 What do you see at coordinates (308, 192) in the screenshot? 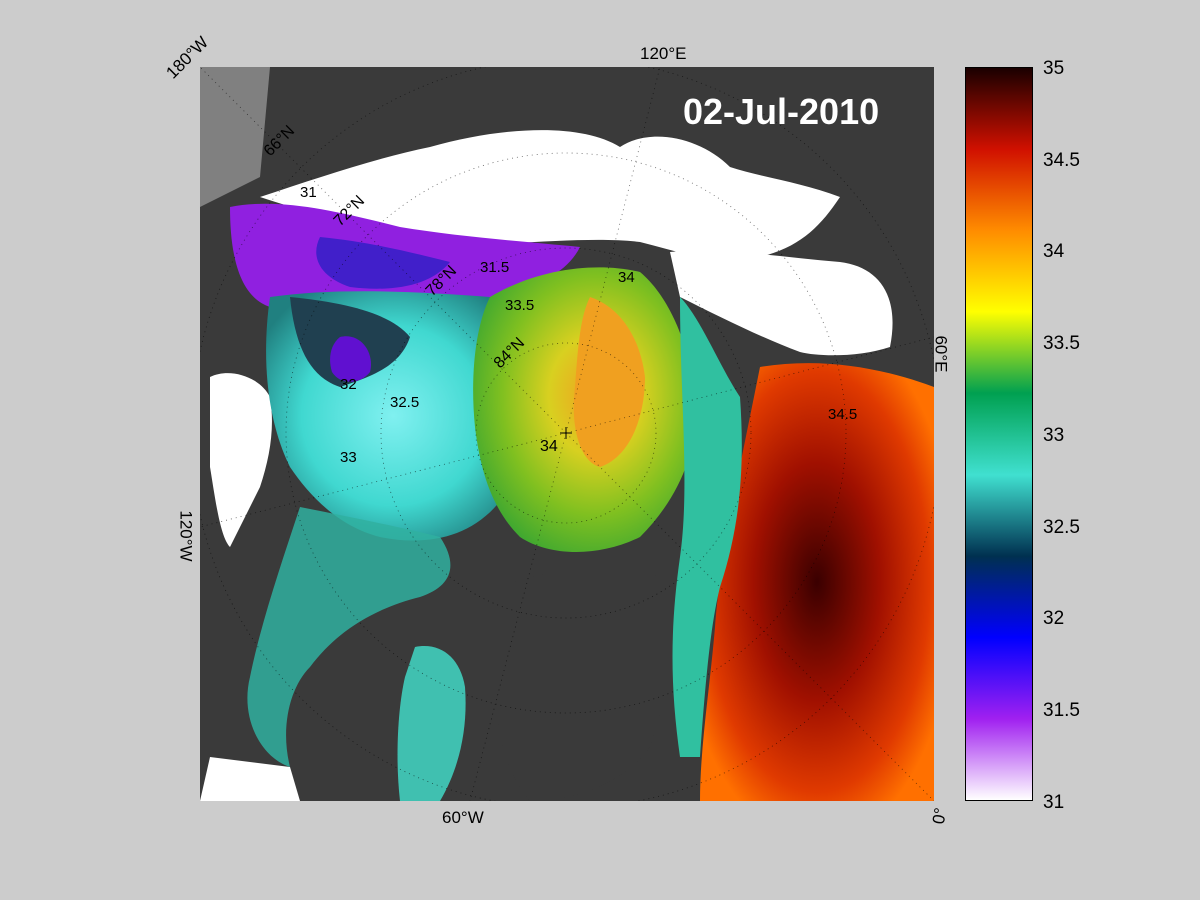
I see `contour-label: 31` at bounding box center [308, 192].